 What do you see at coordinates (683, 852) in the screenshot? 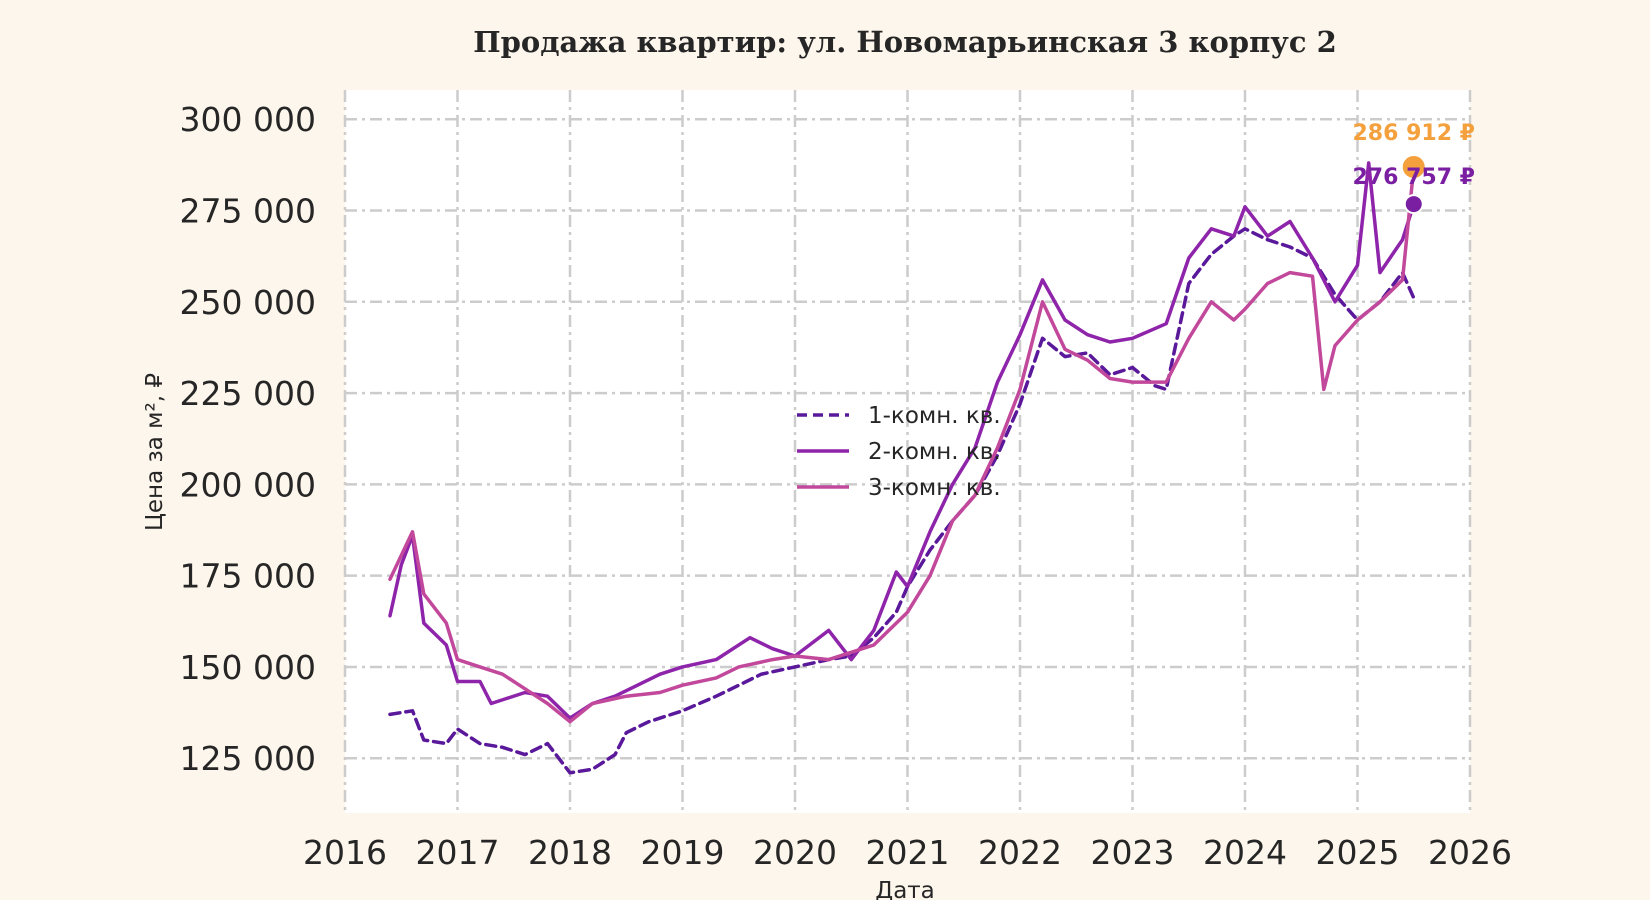
I see `x-tick-label: 2019` at bounding box center [683, 852].